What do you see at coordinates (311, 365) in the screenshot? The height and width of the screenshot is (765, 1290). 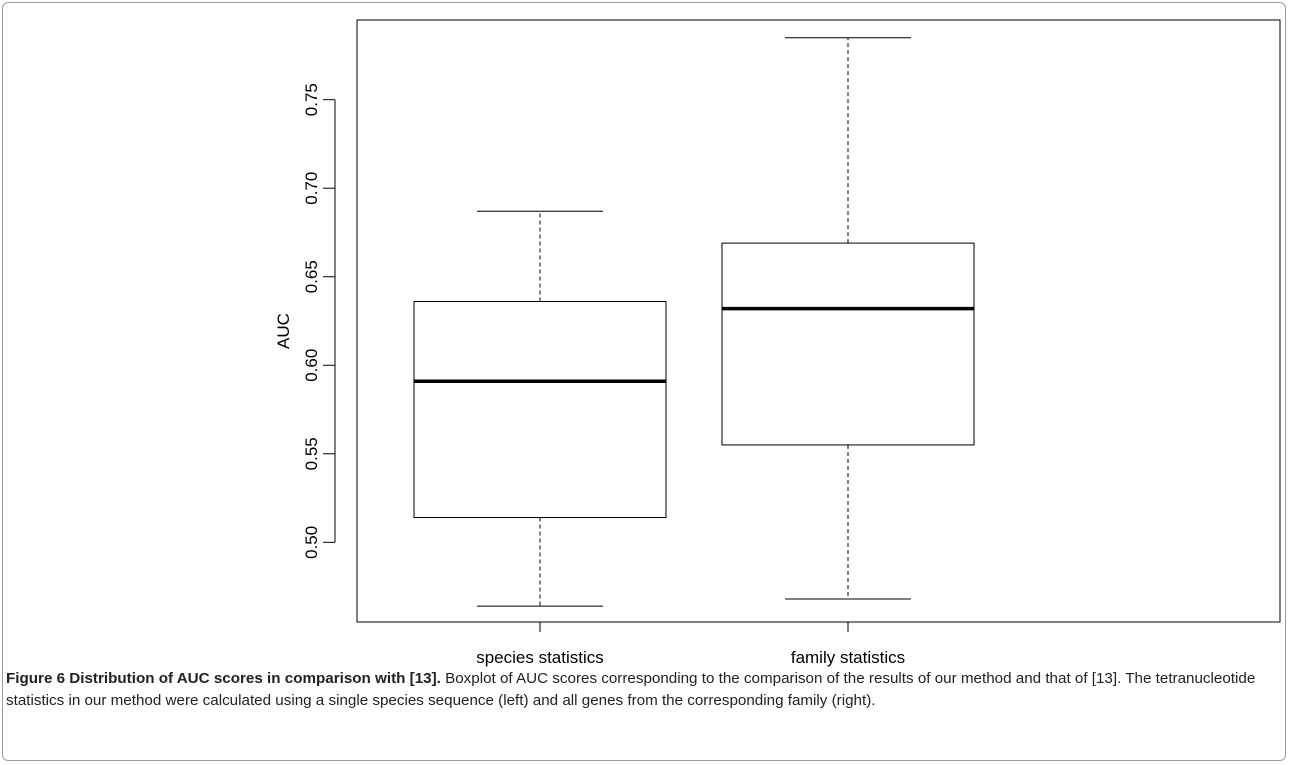 I see `y-tick-label: 0.60` at bounding box center [311, 365].